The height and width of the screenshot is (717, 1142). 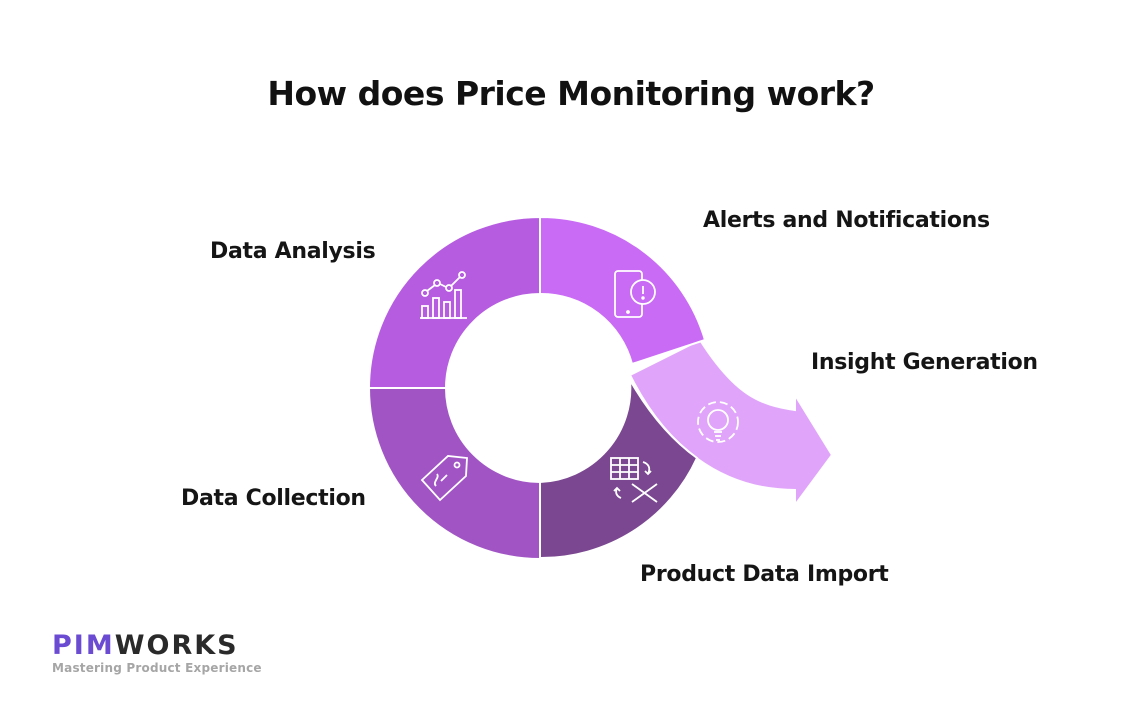 I want to click on segment-data-collection, so click(x=454, y=474).